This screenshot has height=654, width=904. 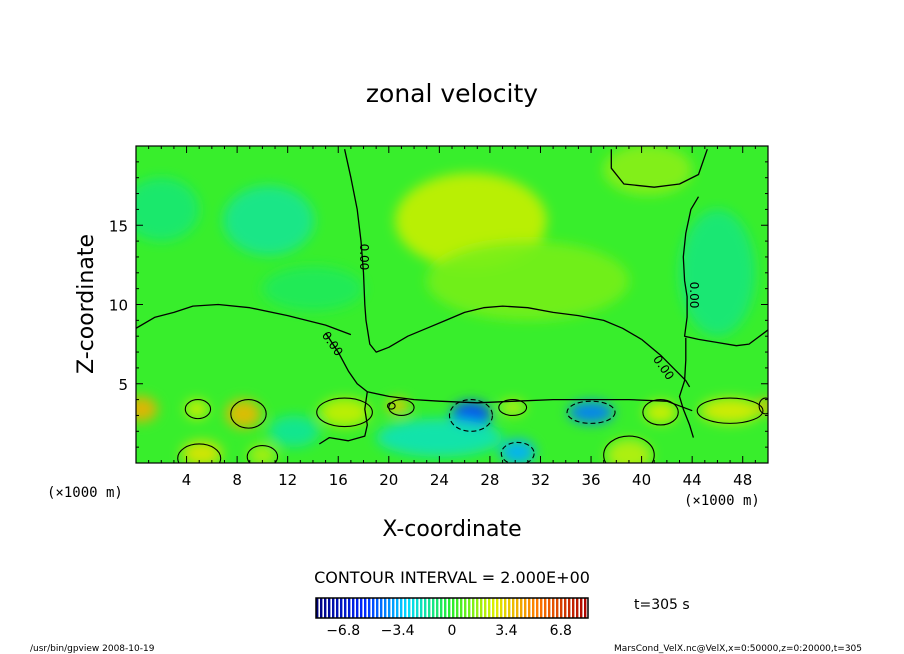 I want to click on colorbar-ticks: −6.8 −3.4 0 3.4 6.8, so click(x=449, y=631).